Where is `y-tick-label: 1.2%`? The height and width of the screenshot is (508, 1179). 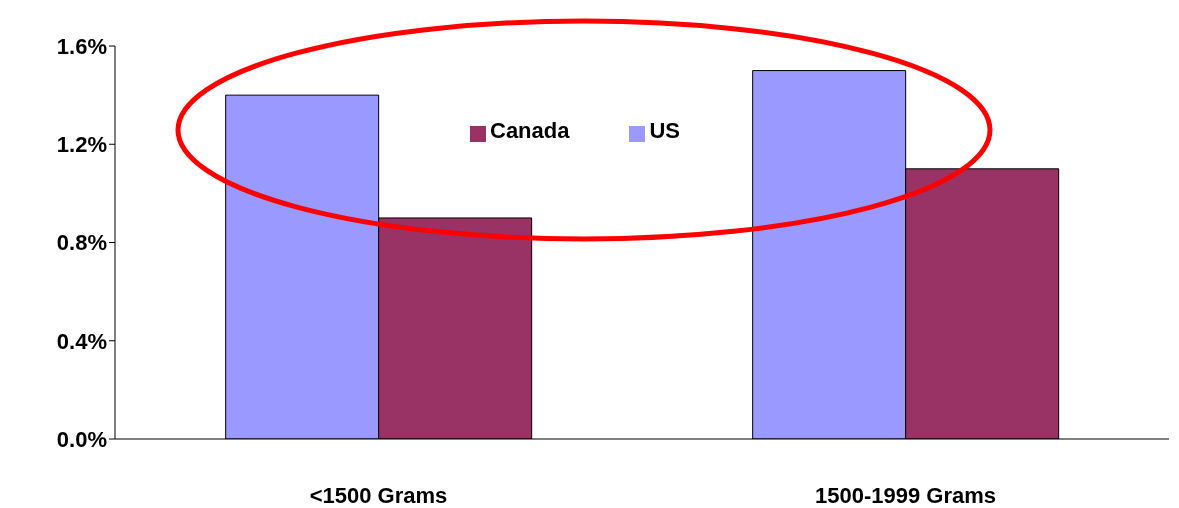
y-tick-label: 1.2% is located at coordinates (81, 145).